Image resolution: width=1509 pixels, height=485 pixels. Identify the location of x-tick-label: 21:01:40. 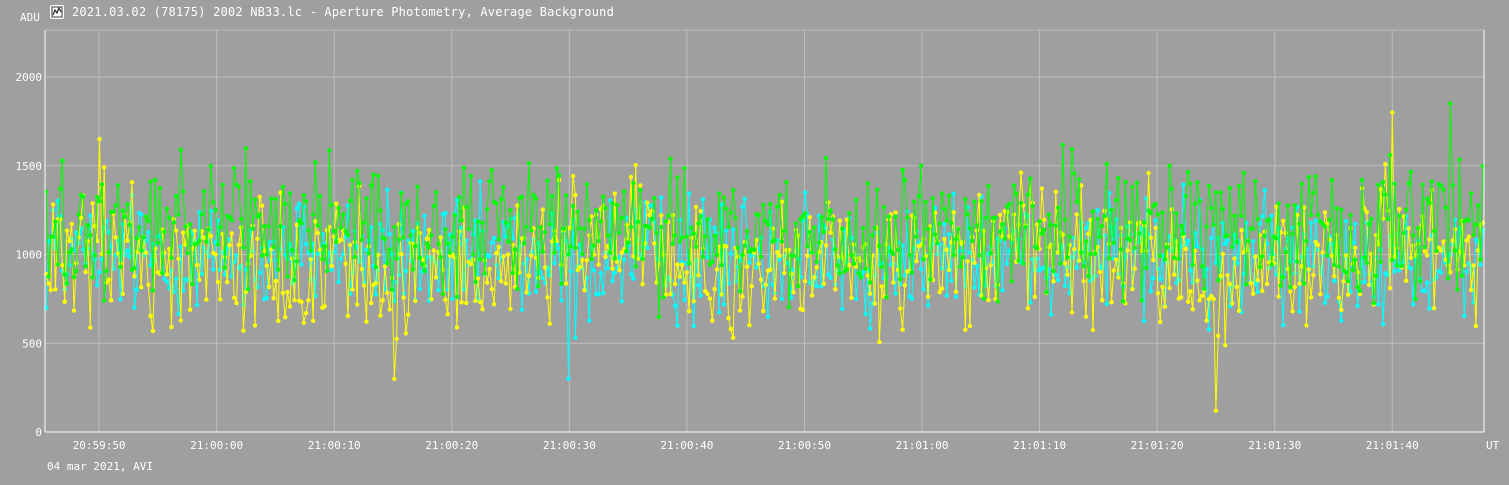
(1392, 445).